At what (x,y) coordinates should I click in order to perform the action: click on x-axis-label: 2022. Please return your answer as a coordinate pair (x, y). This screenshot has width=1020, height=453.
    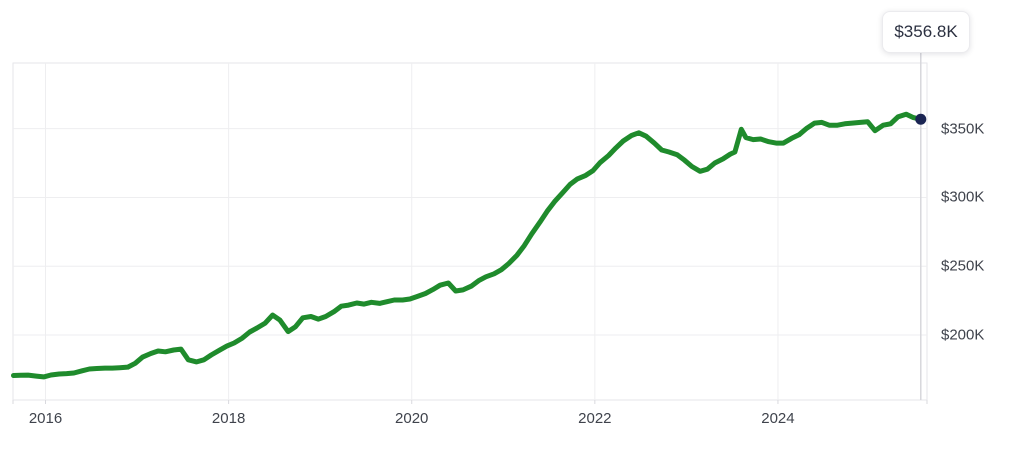
    Looking at the image, I should click on (595, 418).